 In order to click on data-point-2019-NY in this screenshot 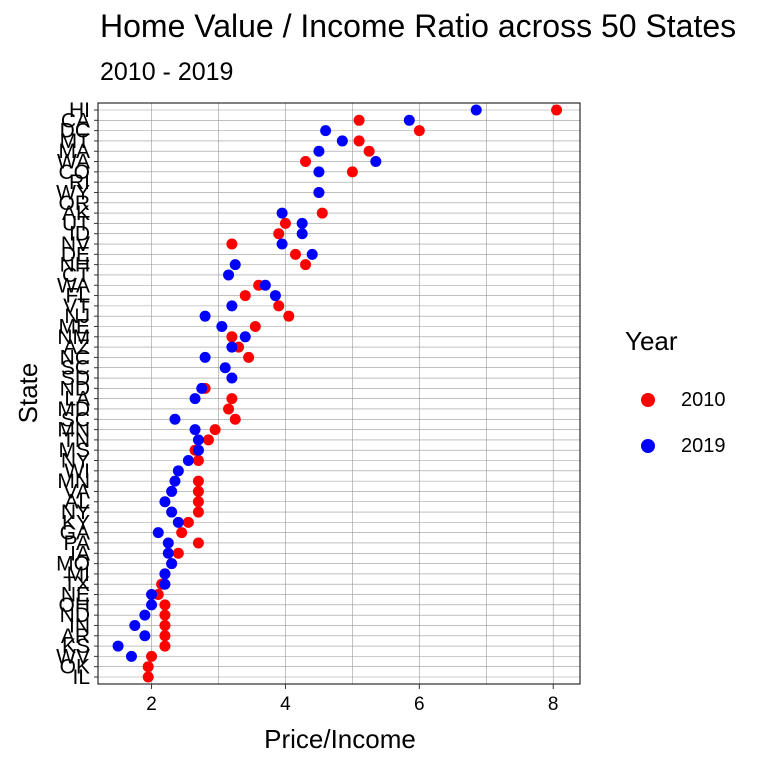, I will do `click(172, 512)`.